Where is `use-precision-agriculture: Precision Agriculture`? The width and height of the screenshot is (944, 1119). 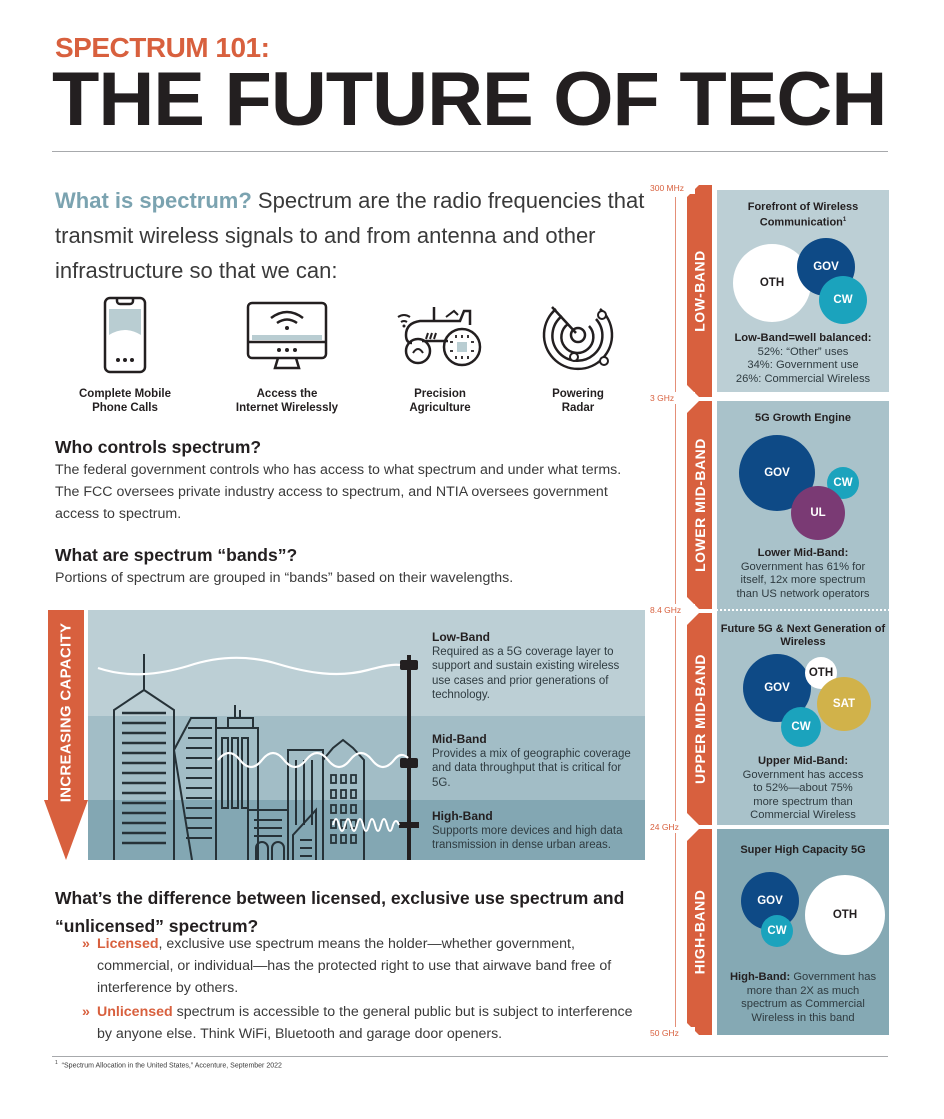
use-precision-agriculture: Precision Agriculture is located at coordinates (440, 355).